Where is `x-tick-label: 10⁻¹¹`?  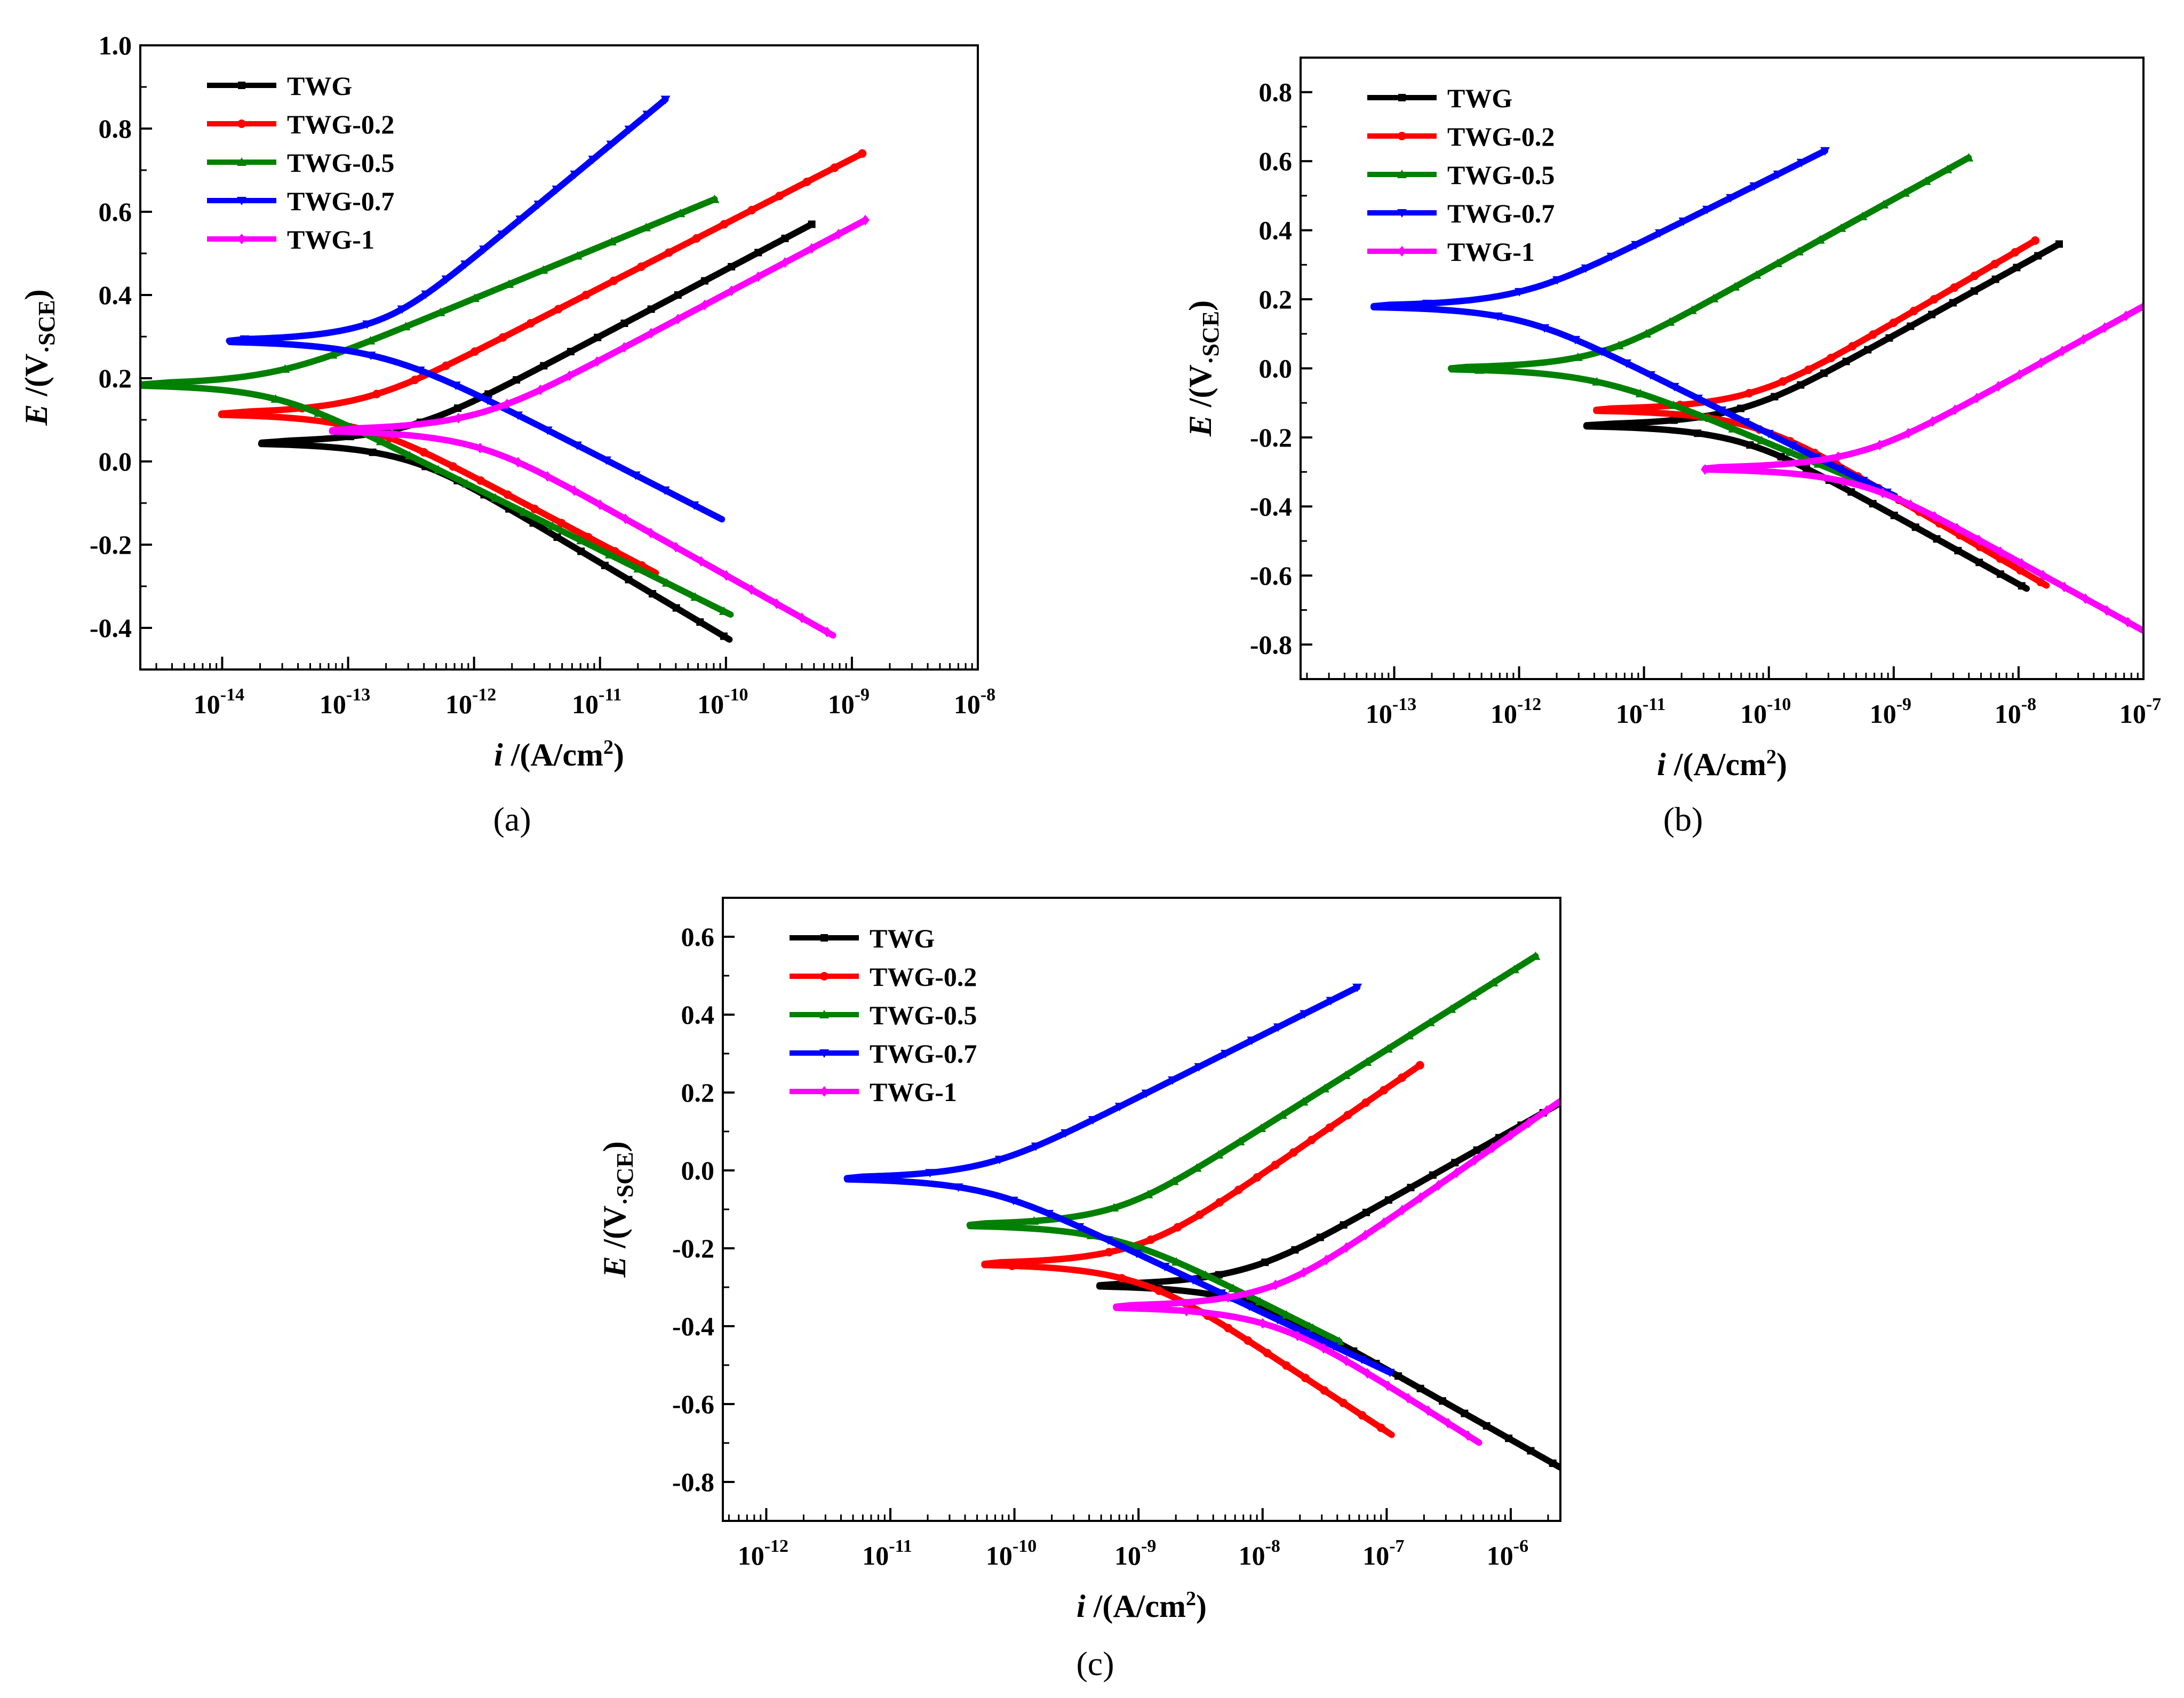 x-tick-label: 10⁻¹¹ is located at coordinates (1640, 712).